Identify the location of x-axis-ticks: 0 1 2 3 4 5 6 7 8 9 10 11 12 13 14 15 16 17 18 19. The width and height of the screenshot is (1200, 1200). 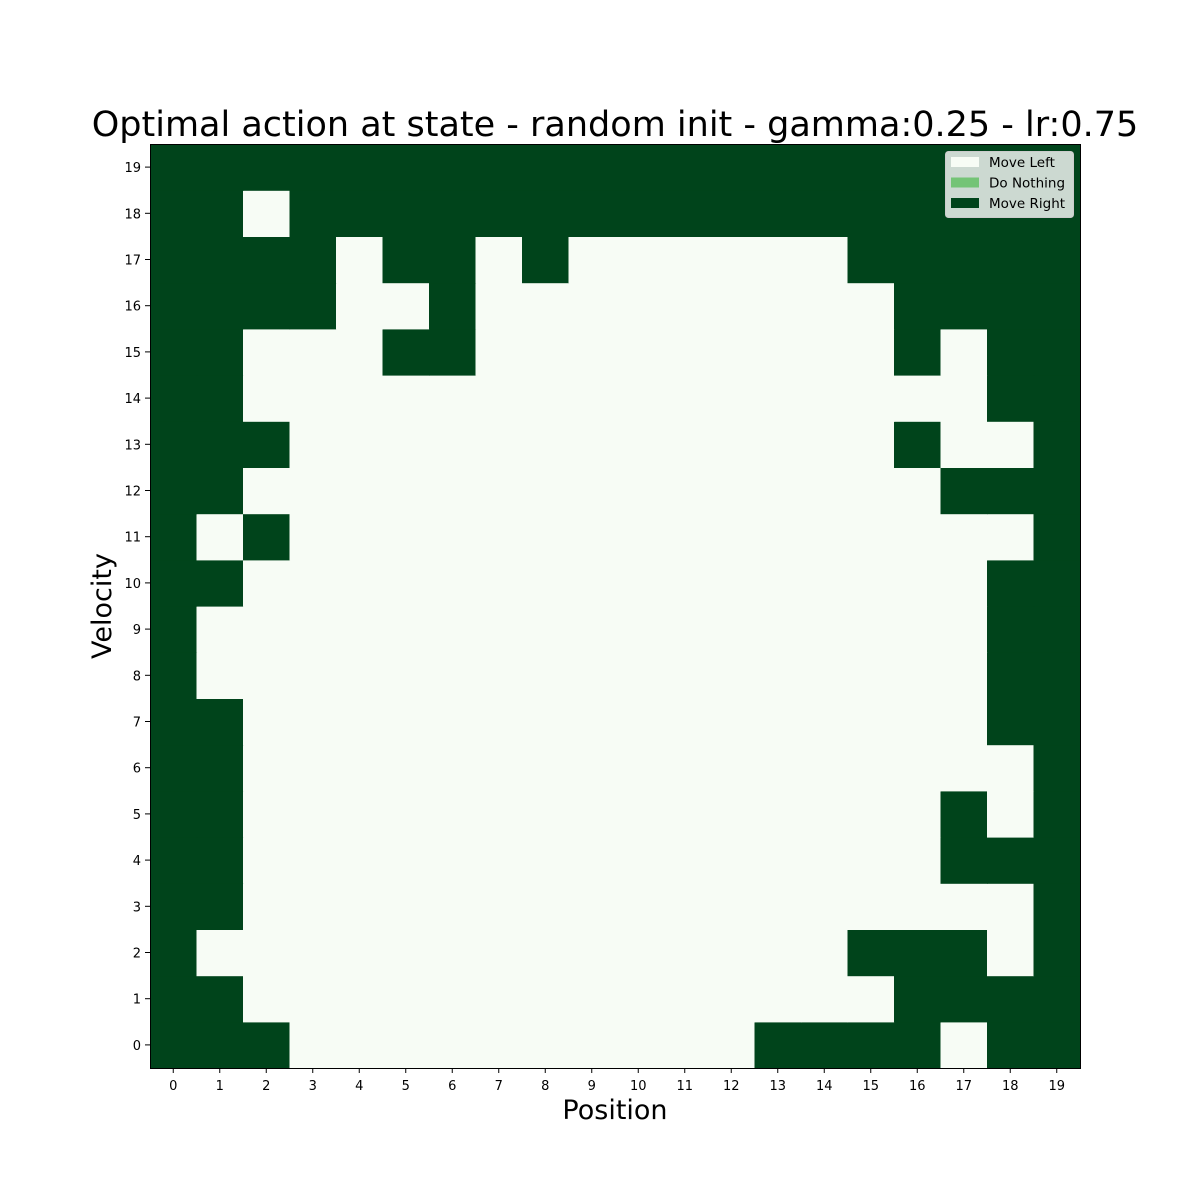
(617, 1081).